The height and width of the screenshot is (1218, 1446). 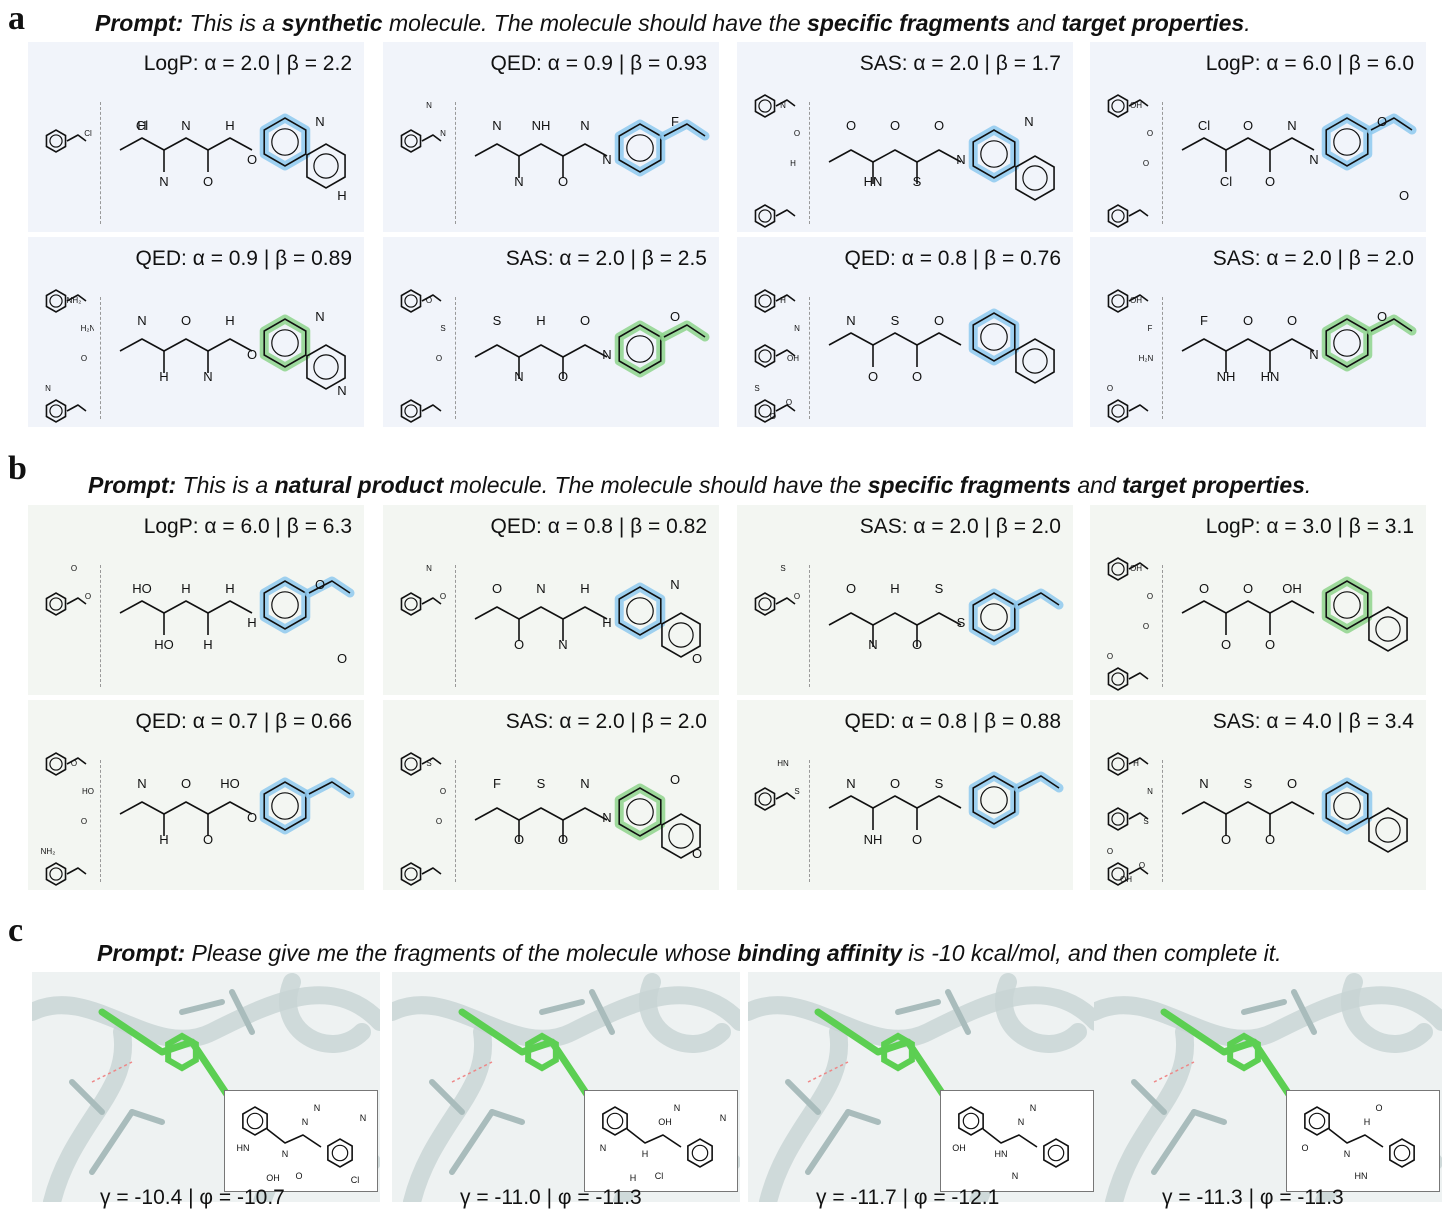 What do you see at coordinates (941, 157) in the screenshot?
I see `generated-molecule: O HN O S O N N` at bounding box center [941, 157].